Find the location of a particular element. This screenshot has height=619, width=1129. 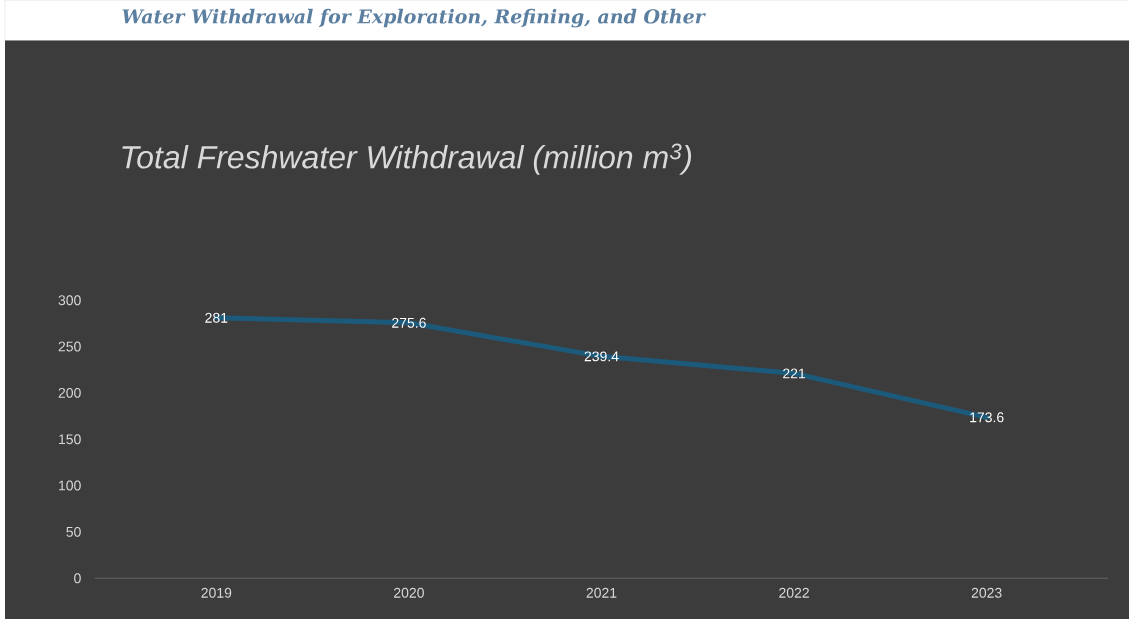

x-tick-label: 2020 is located at coordinates (409, 592).